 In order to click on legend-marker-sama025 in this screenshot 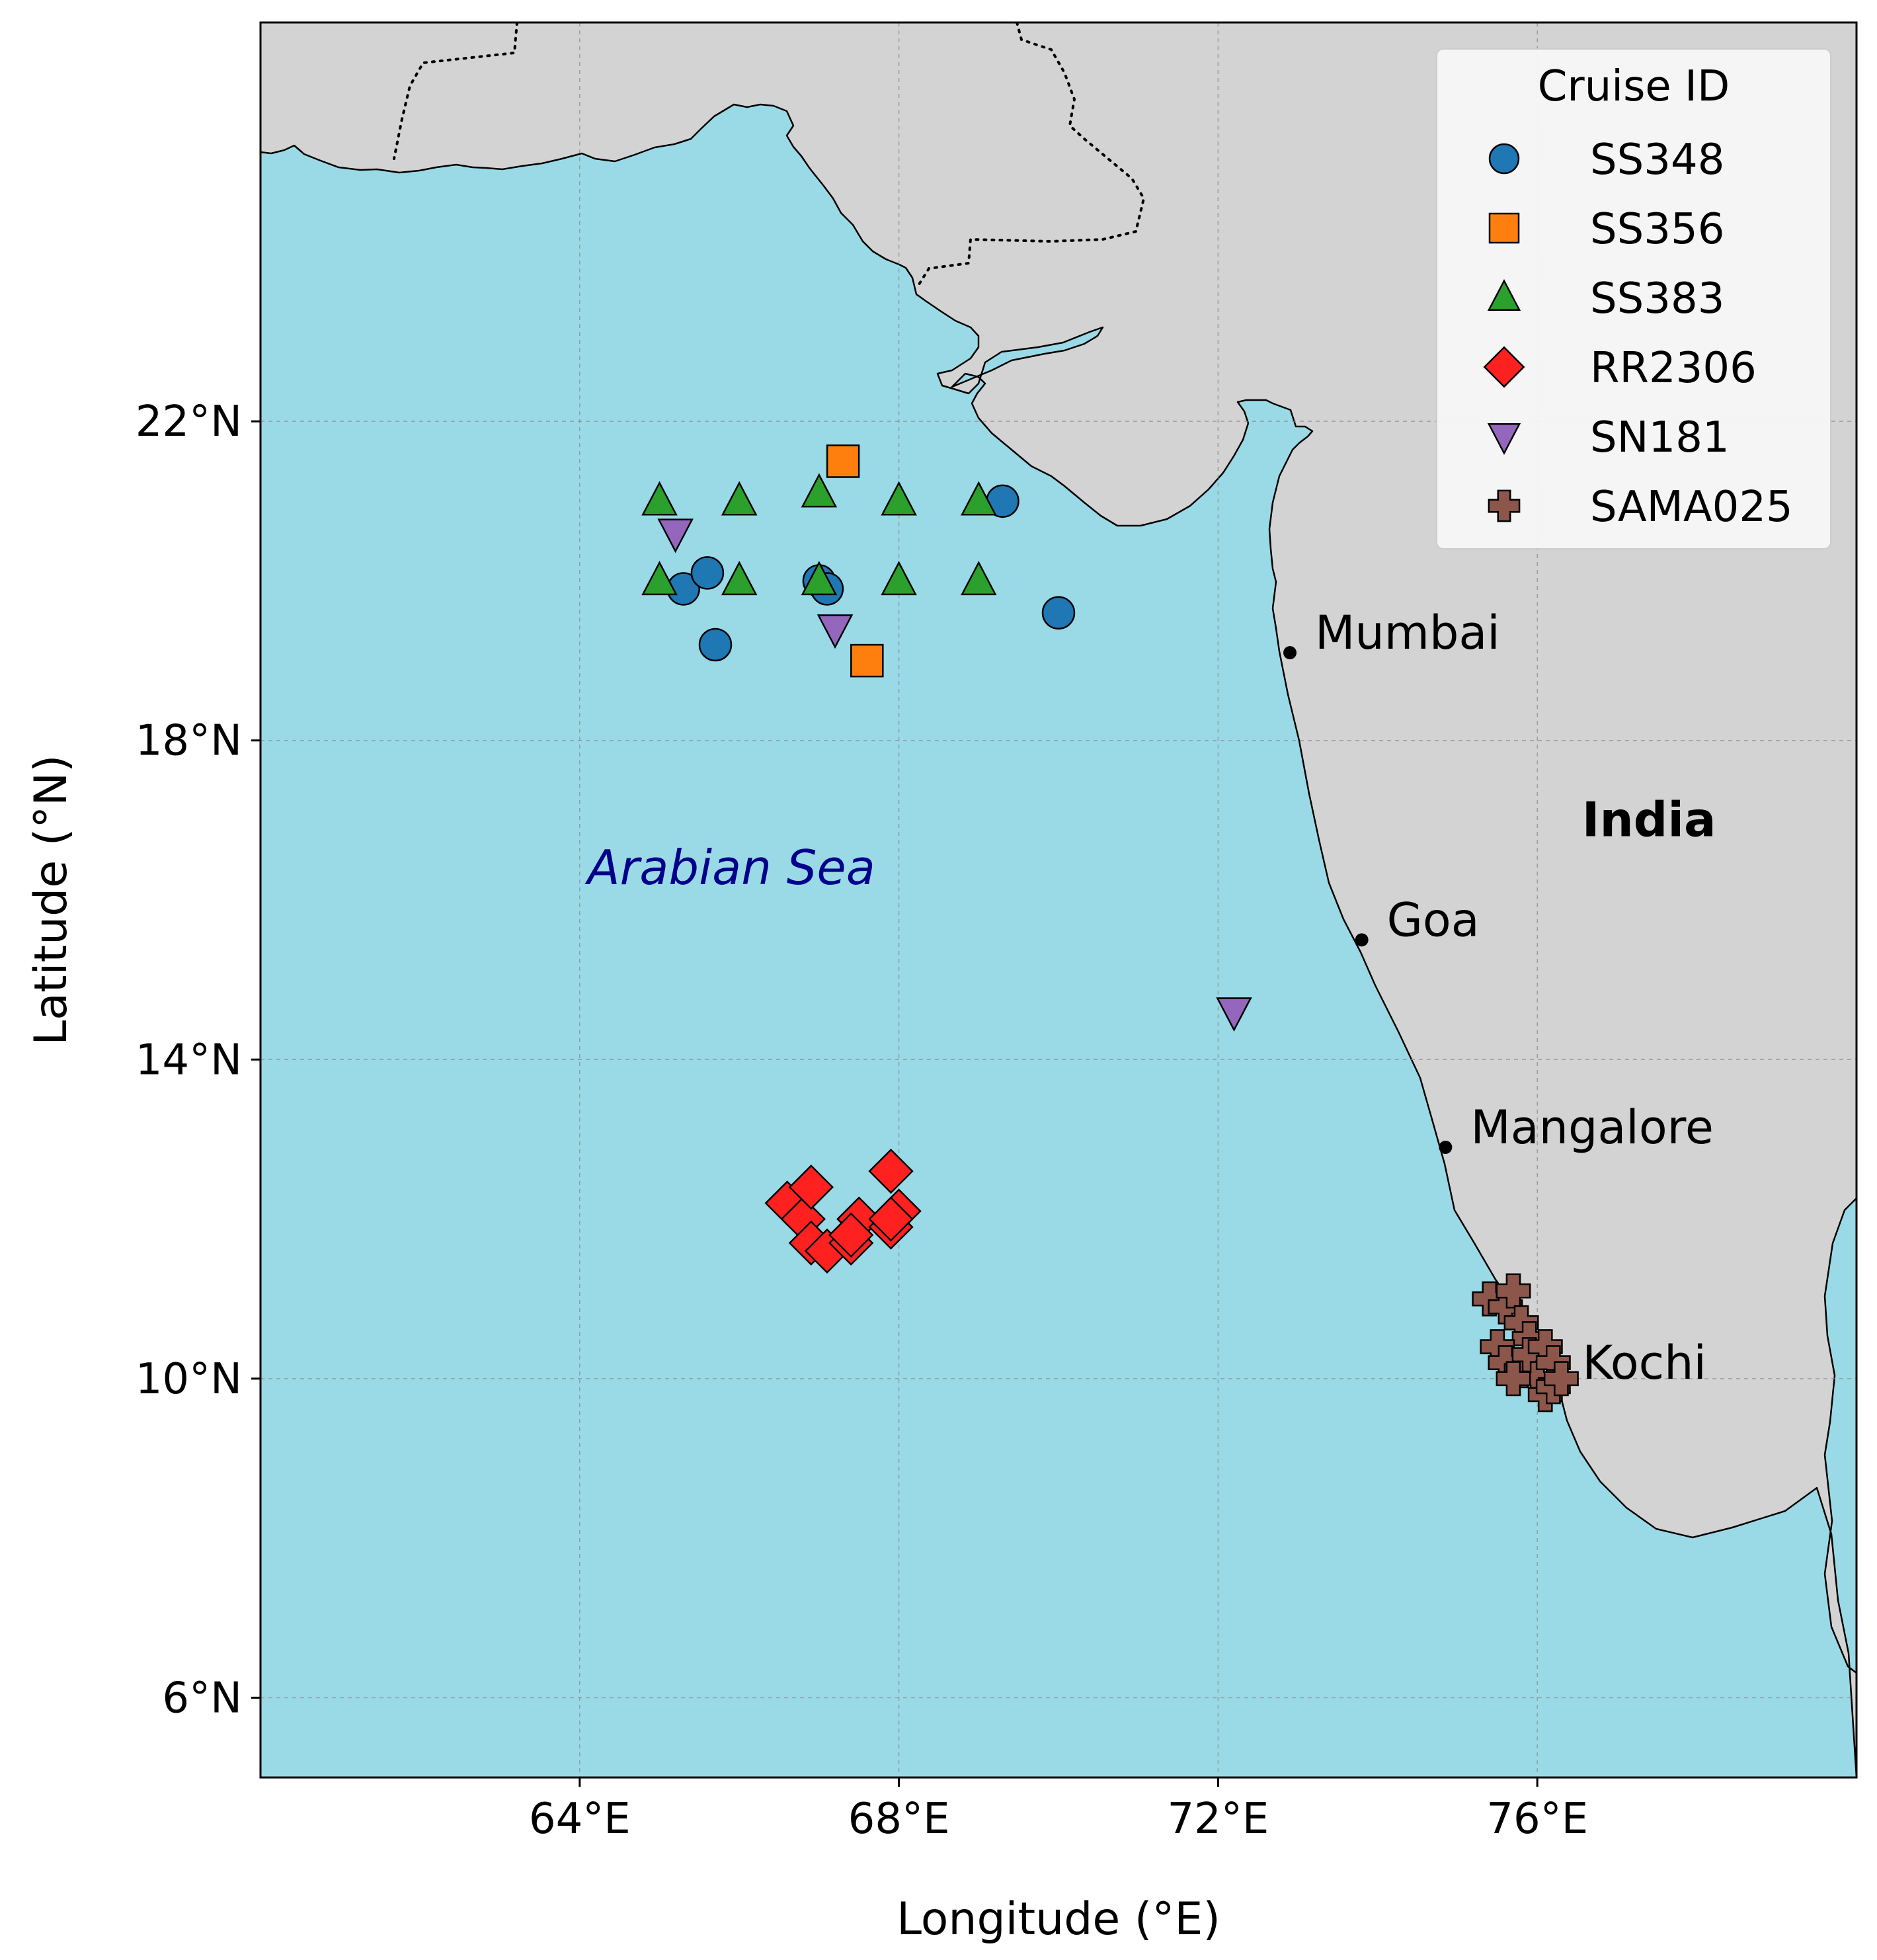, I will do `click(1505, 505)`.